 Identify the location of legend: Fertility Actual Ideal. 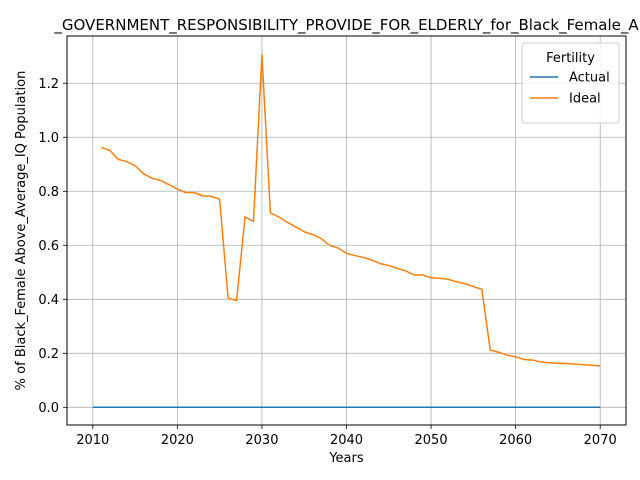
(570, 83).